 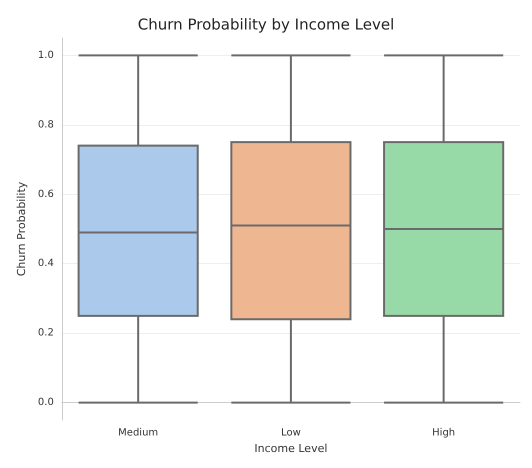 What do you see at coordinates (266, 25) in the screenshot?
I see `chart-title: Churn Probability by Income Level` at bounding box center [266, 25].